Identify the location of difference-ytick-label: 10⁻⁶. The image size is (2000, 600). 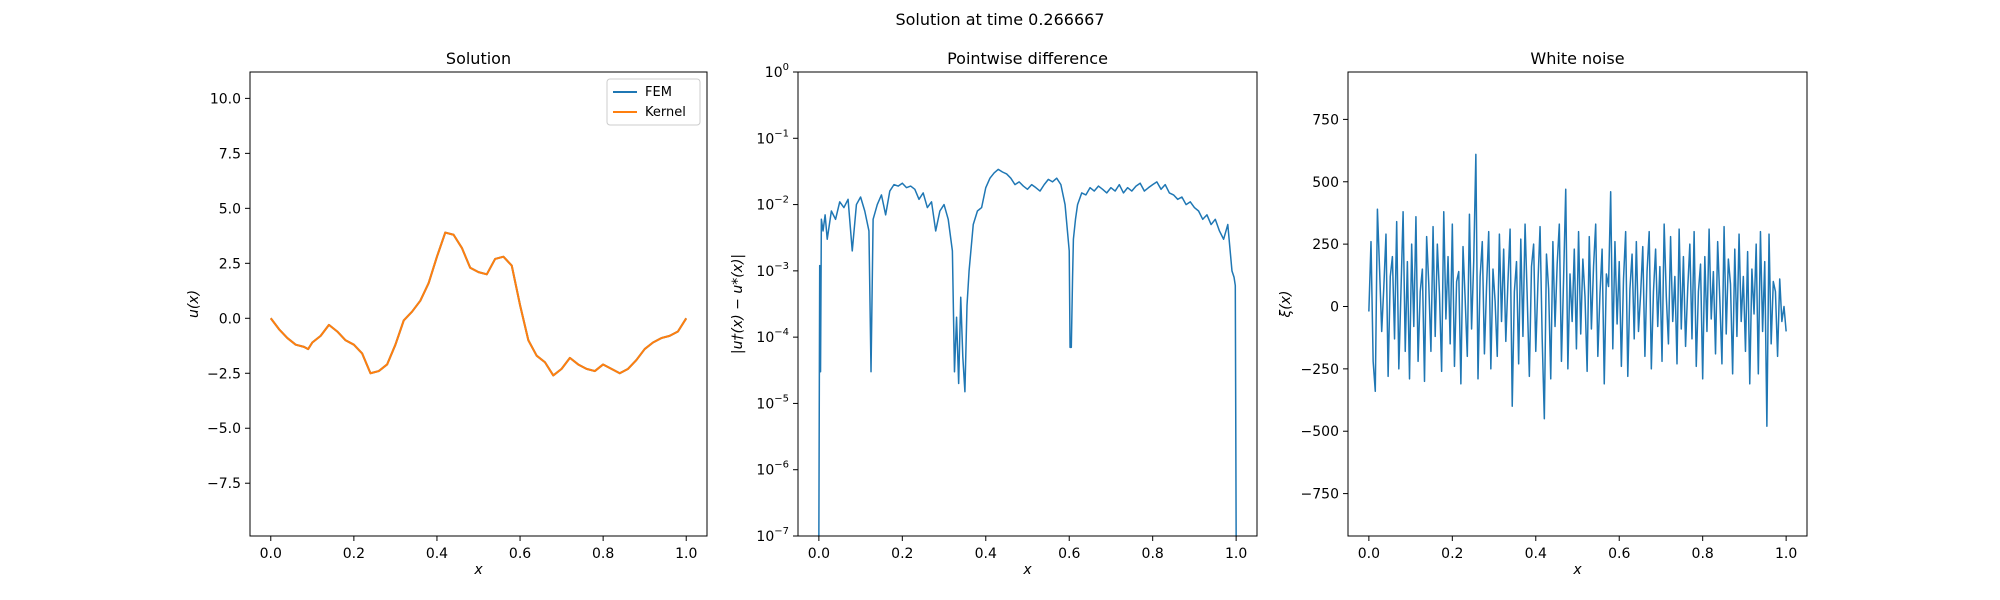
(772, 469).